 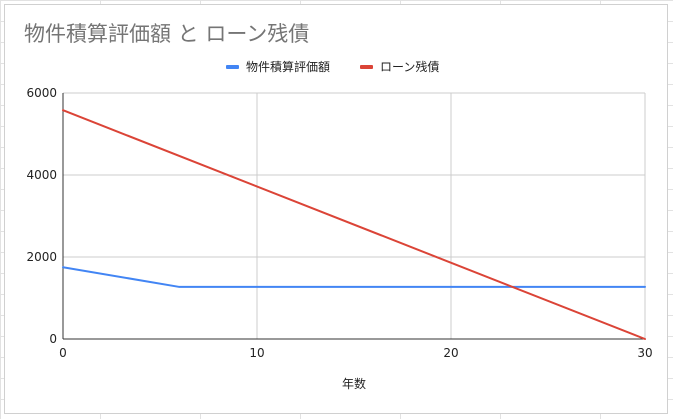 I want to click on legend-item-valuation: 物件積算評価額, so click(x=278, y=66).